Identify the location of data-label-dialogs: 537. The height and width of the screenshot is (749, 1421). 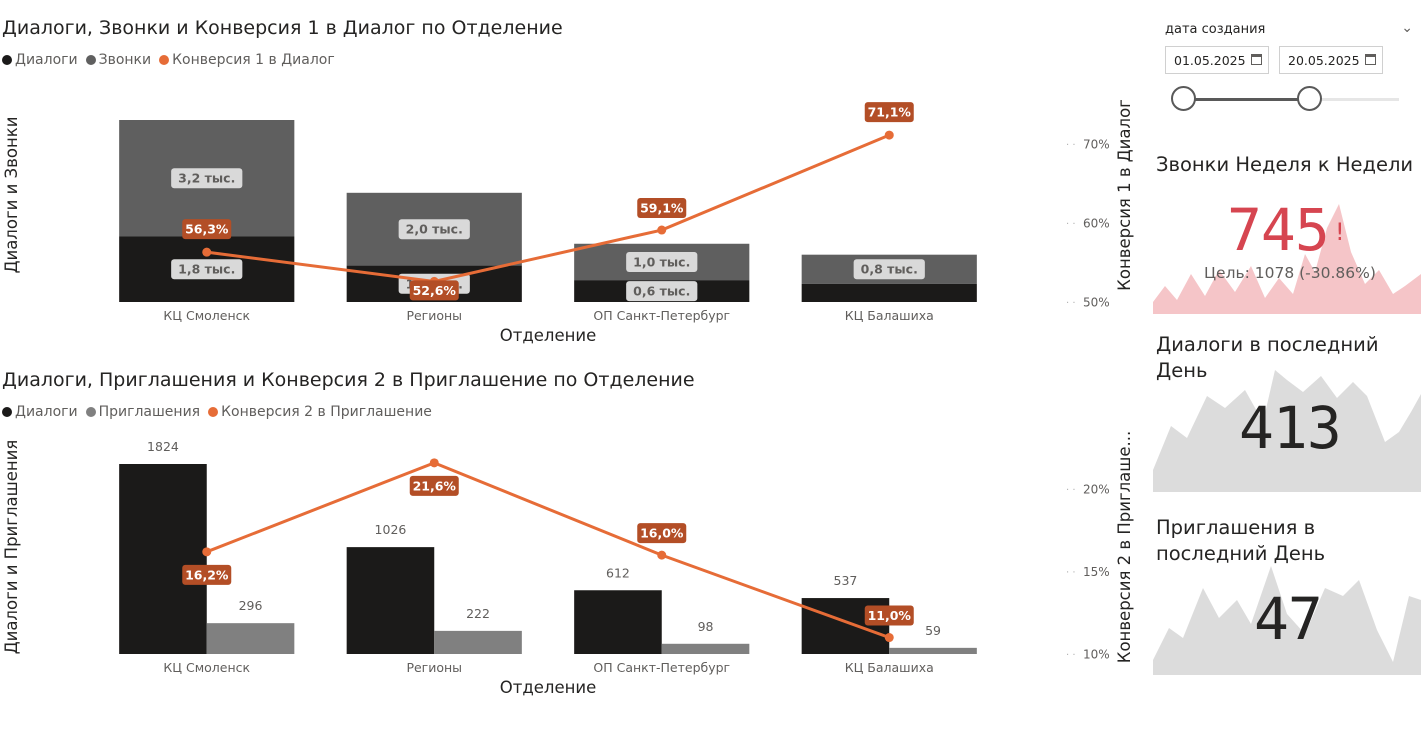
(846, 580).